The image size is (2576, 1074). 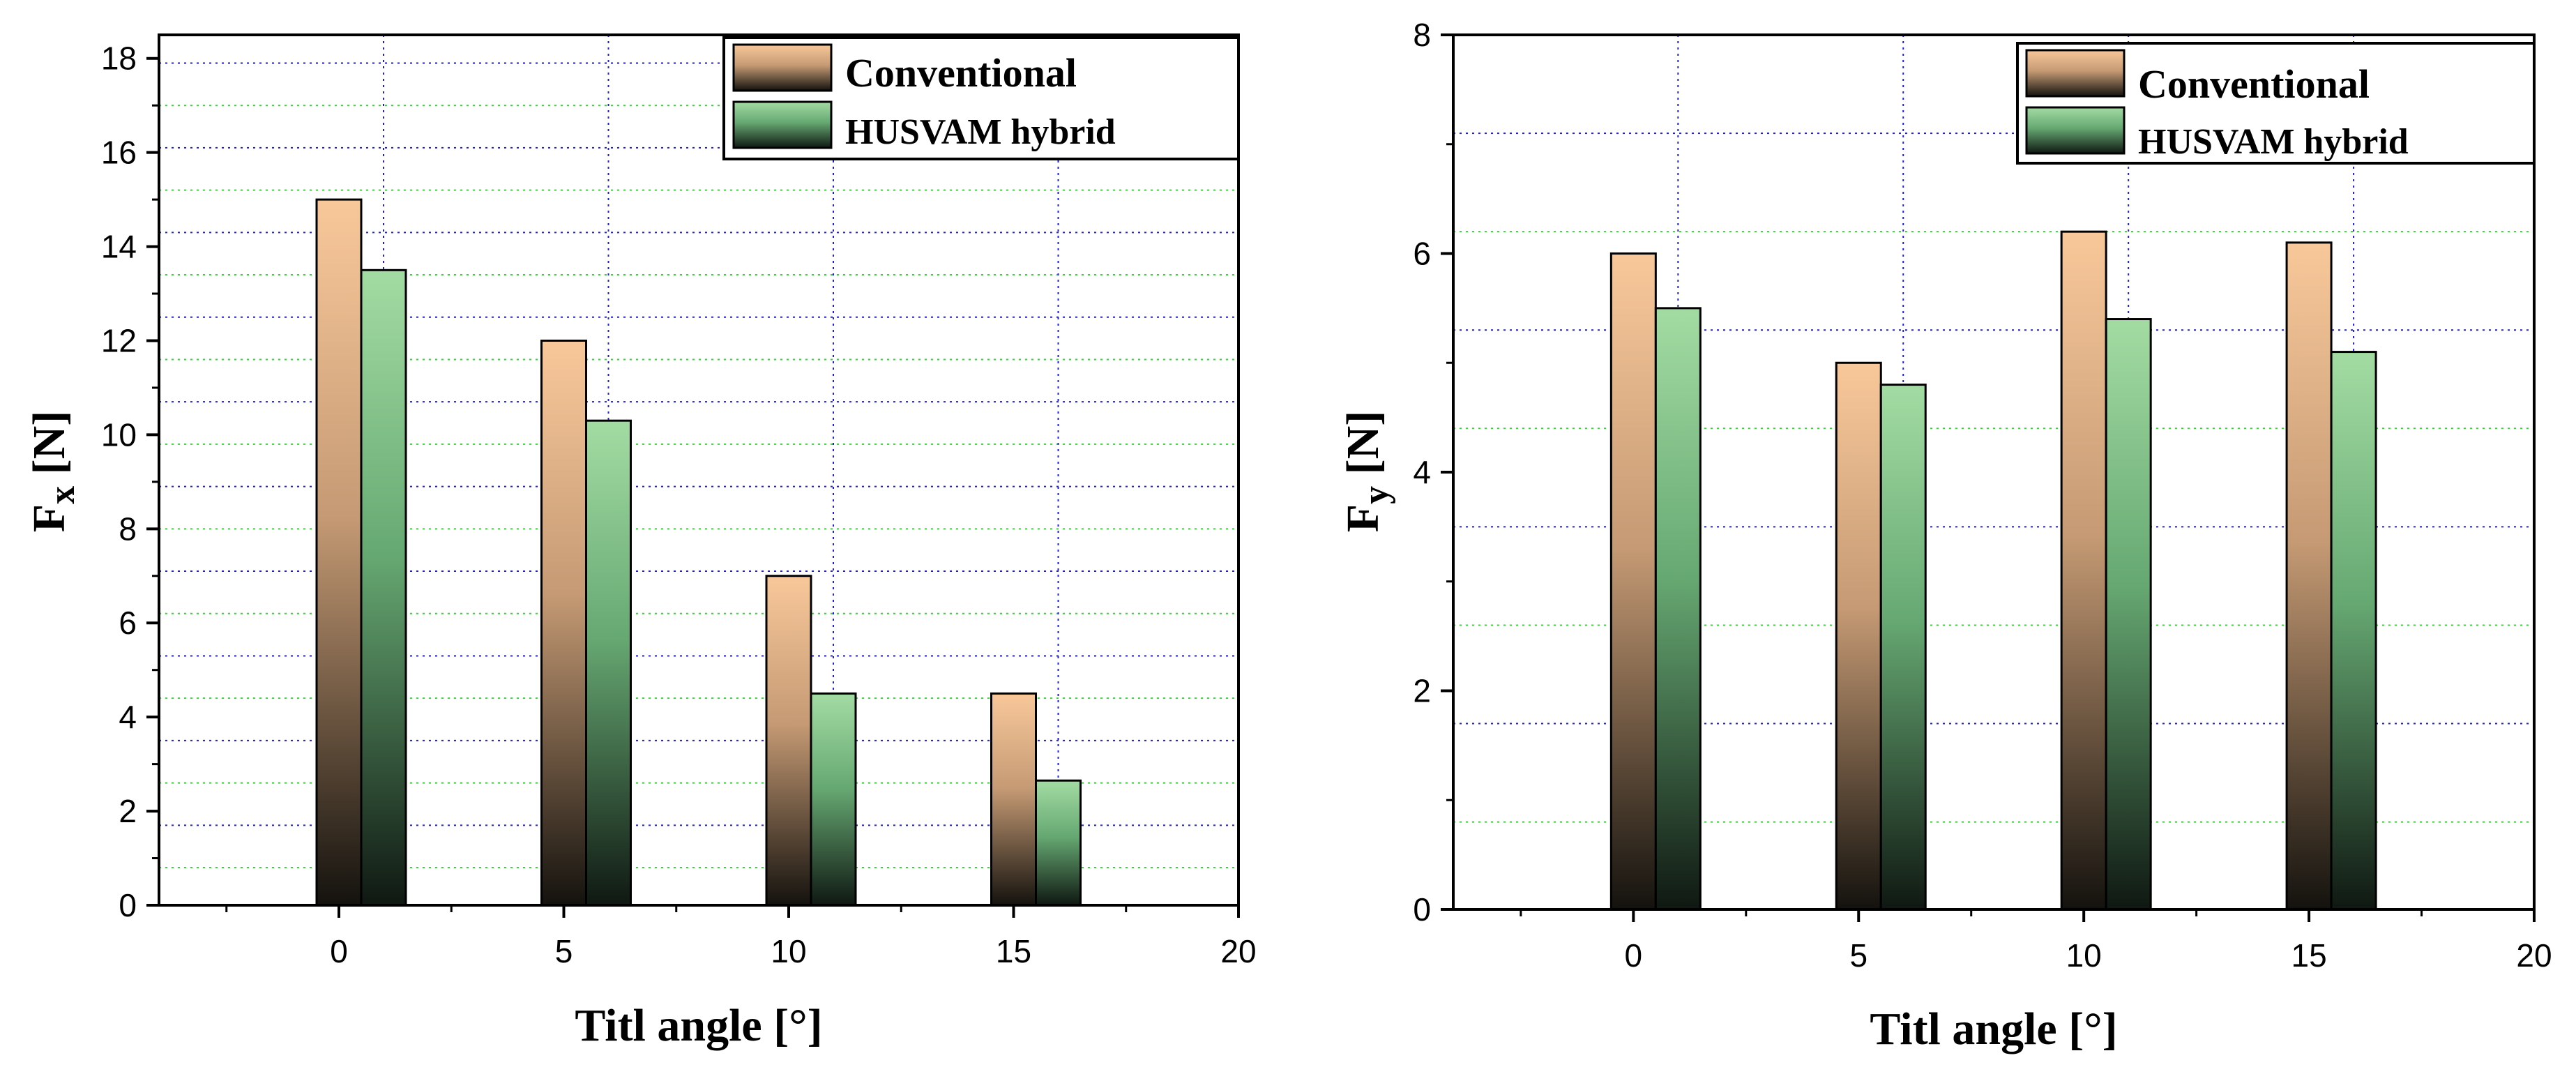 I want to click on fx-y-tick-label: 12, so click(x=119, y=340).